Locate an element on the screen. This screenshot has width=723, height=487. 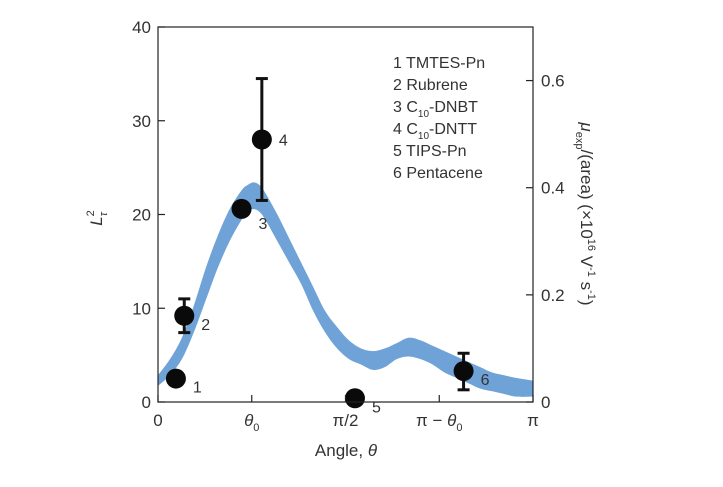
x-axis-ticks: 0 θ0 π/2 π − θ0 π is located at coordinates (346, 414).